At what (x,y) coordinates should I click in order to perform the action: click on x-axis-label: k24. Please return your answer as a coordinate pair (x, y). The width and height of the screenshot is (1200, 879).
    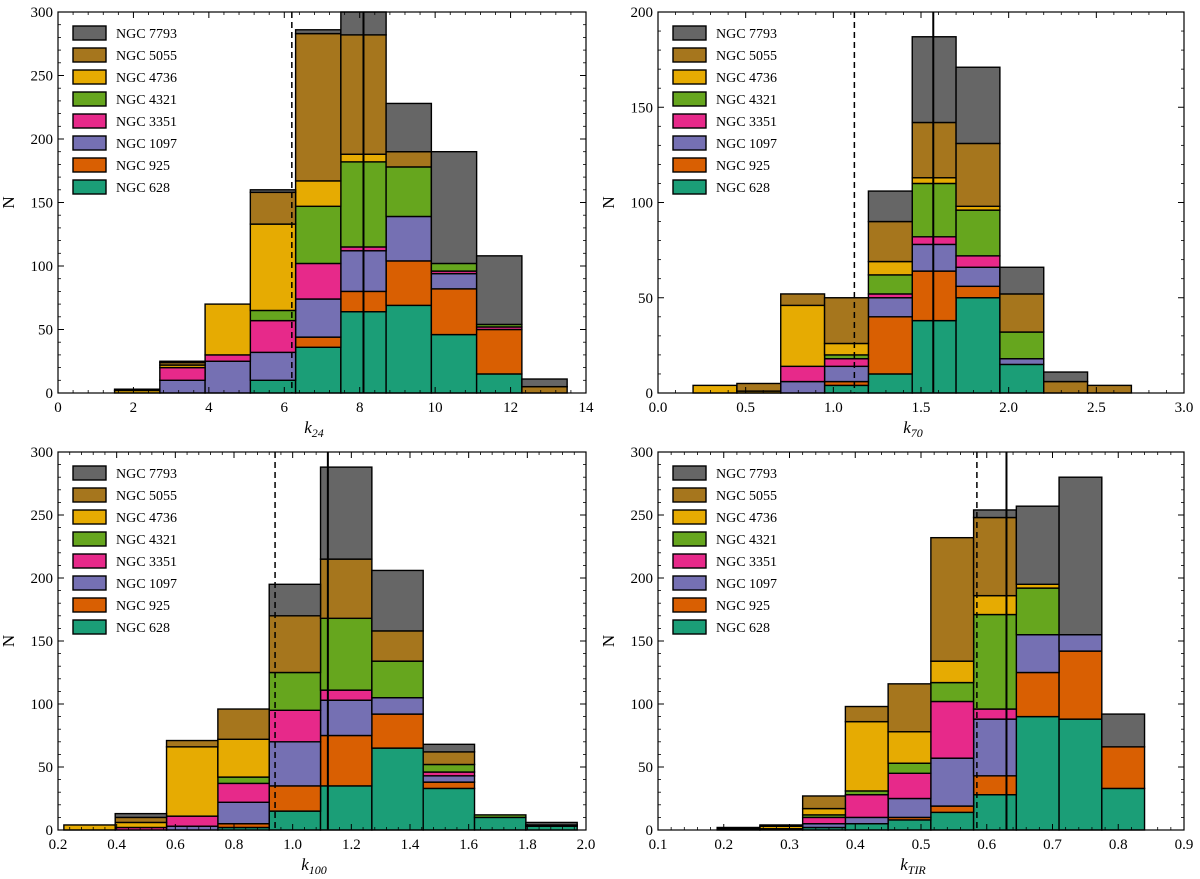
    Looking at the image, I should click on (314, 429).